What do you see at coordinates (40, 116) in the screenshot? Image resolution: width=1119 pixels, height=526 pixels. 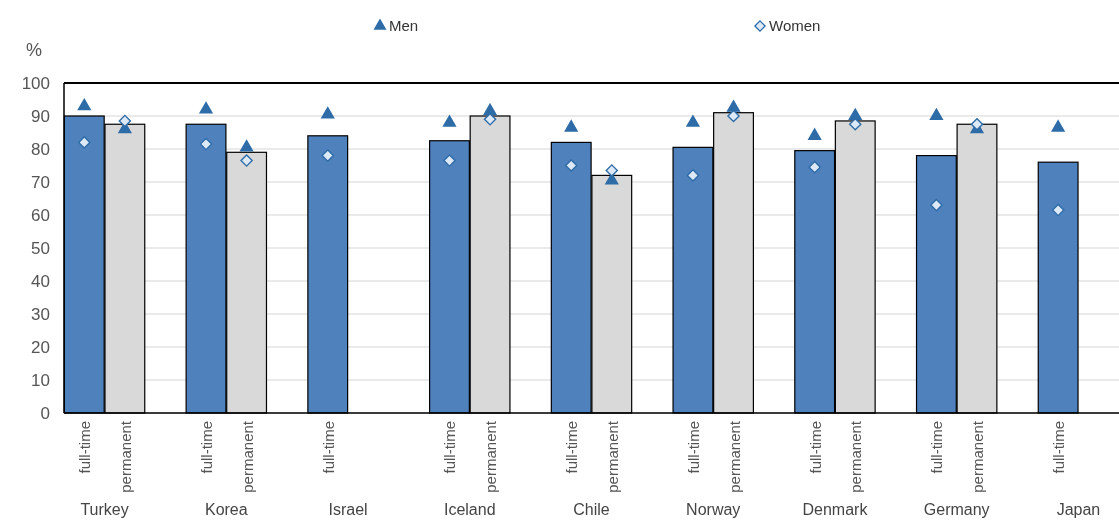 I see `y-tick-label: 90` at bounding box center [40, 116].